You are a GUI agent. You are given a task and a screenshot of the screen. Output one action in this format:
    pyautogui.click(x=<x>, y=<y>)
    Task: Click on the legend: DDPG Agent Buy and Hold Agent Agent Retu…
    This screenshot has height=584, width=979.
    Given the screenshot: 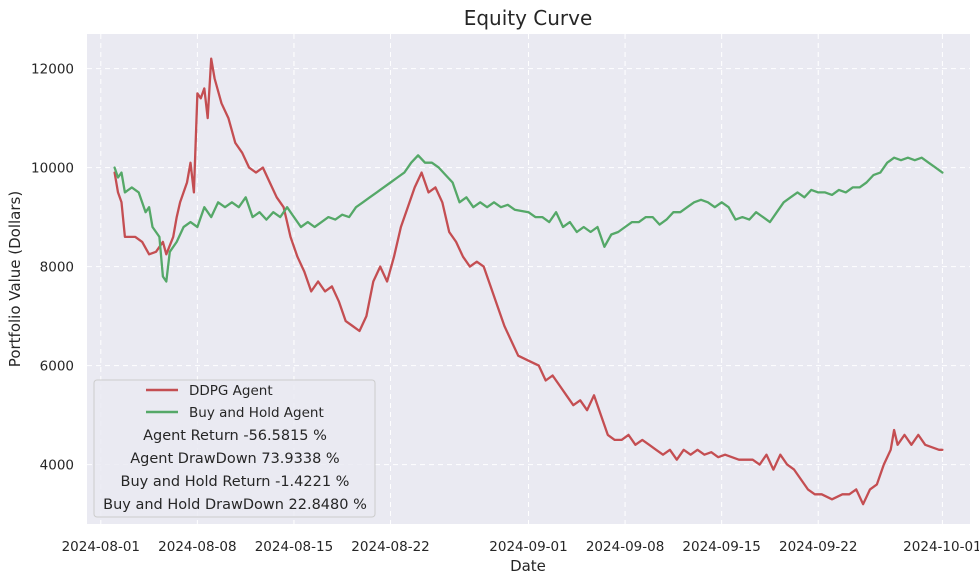 What is the action you would take?
    pyautogui.click(x=234, y=448)
    